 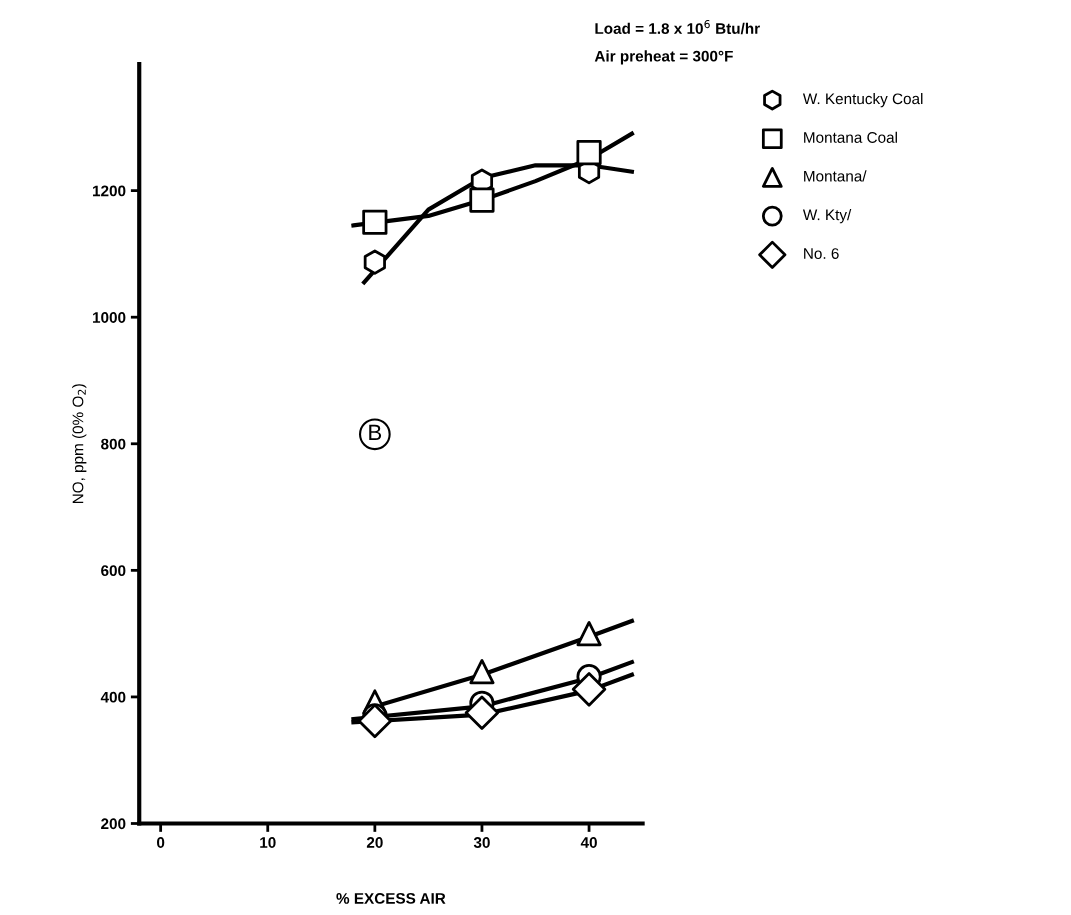 I want to click on x-tick-label: 30, so click(x=481, y=842).